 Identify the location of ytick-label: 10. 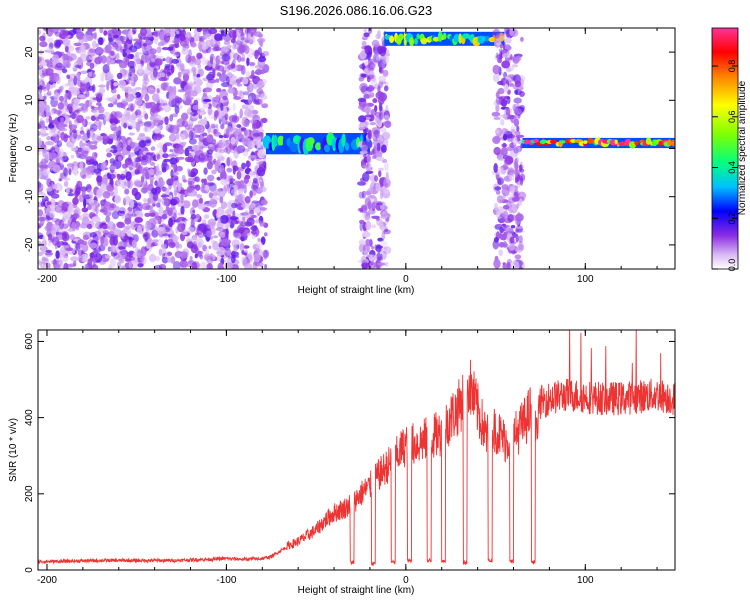
(29, 100).